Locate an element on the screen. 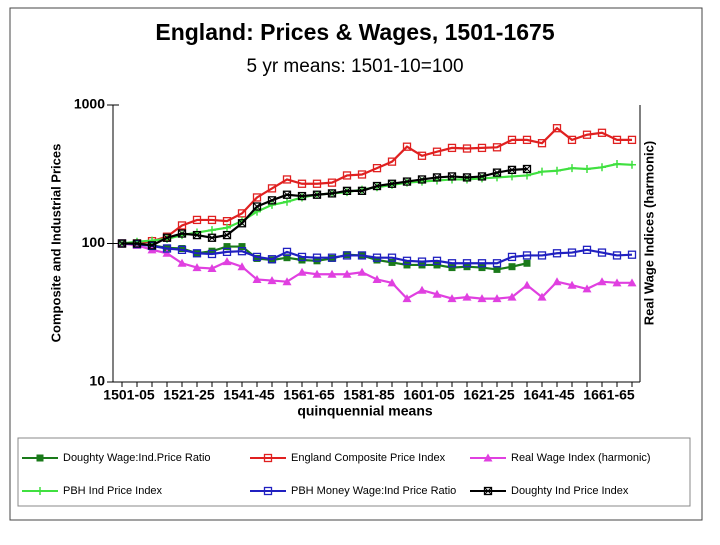 The height and width of the screenshot is (545, 720). legend-box is located at coordinates (354, 472).